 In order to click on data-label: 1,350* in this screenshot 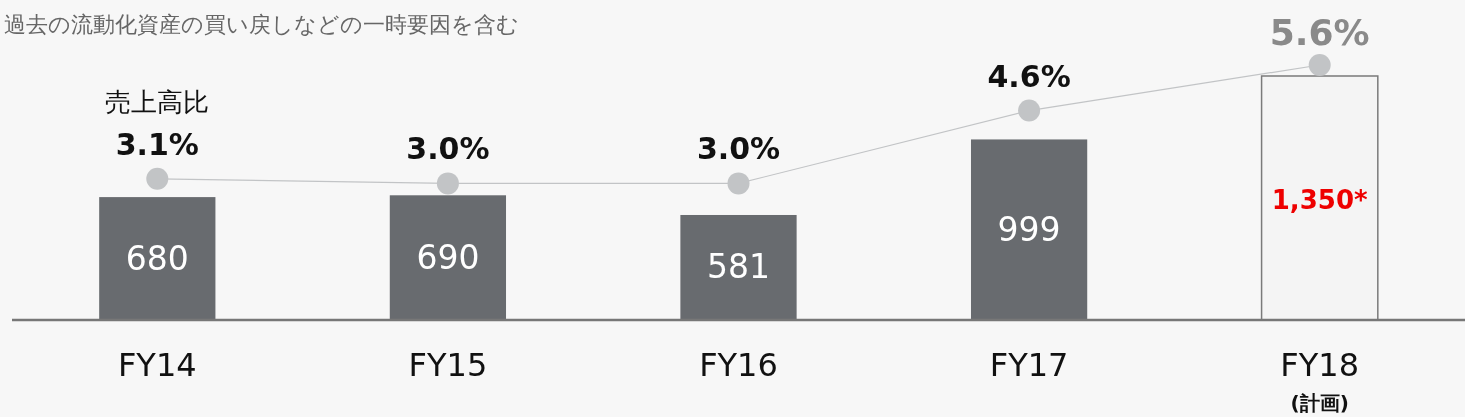, I will do `click(1320, 200)`.